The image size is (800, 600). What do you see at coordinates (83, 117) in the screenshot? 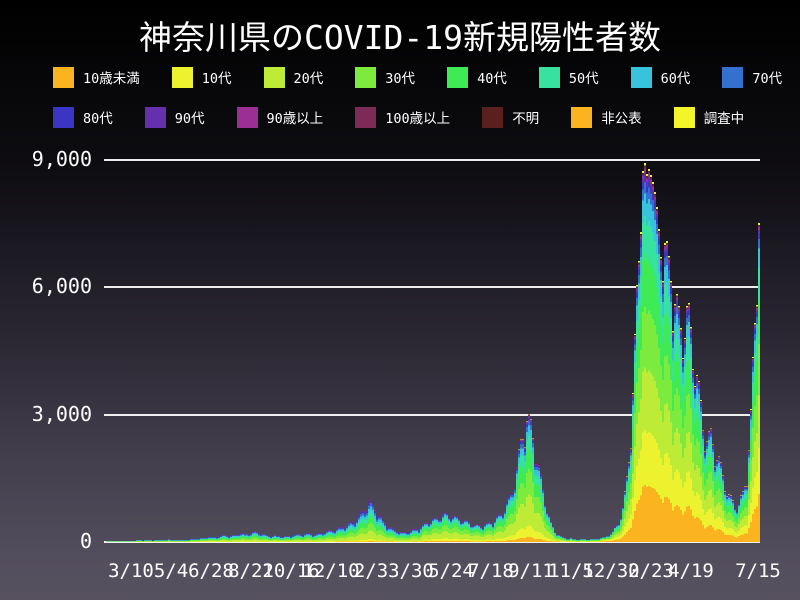
I see `legend-item: 80代` at bounding box center [83, 117].